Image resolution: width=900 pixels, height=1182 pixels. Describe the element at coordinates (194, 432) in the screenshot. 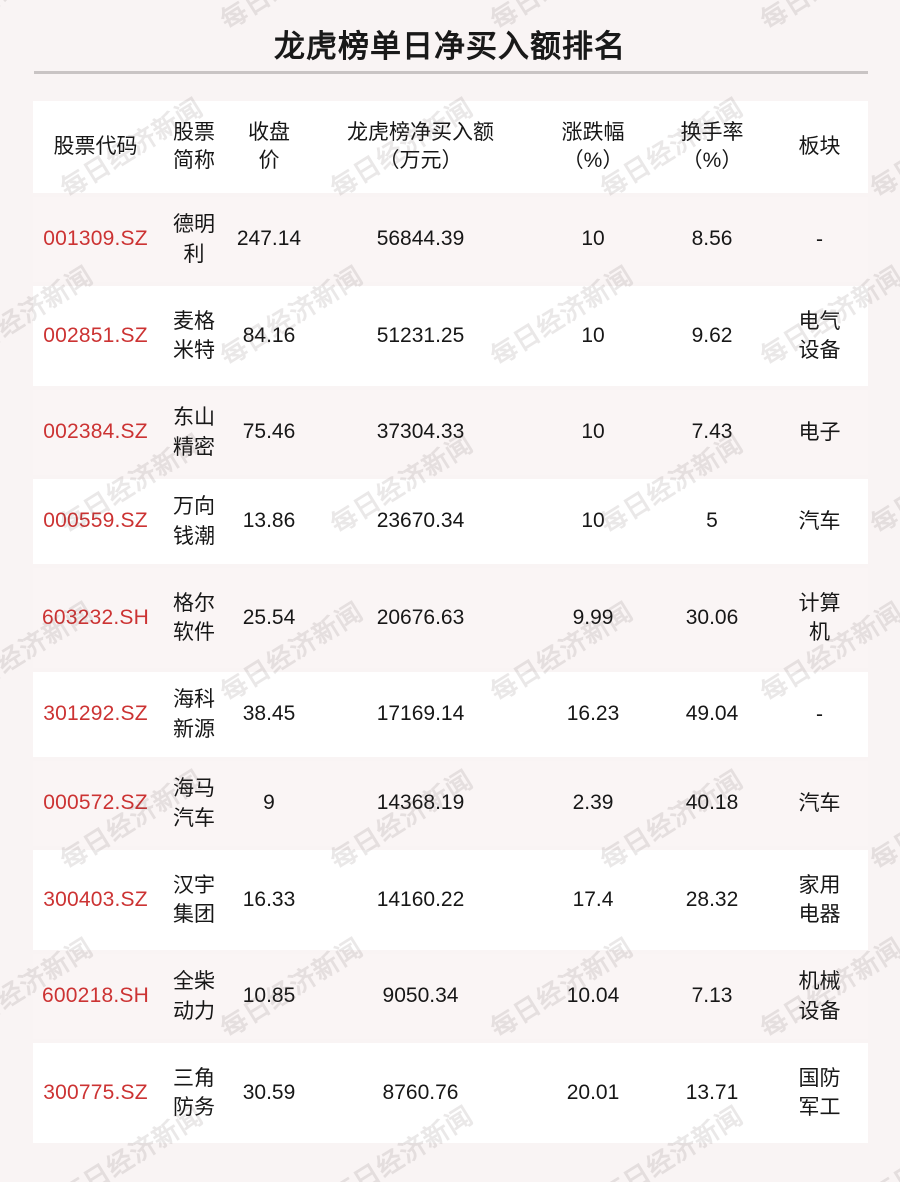

I see `cell-stock-name: 东山 精密` at that location.